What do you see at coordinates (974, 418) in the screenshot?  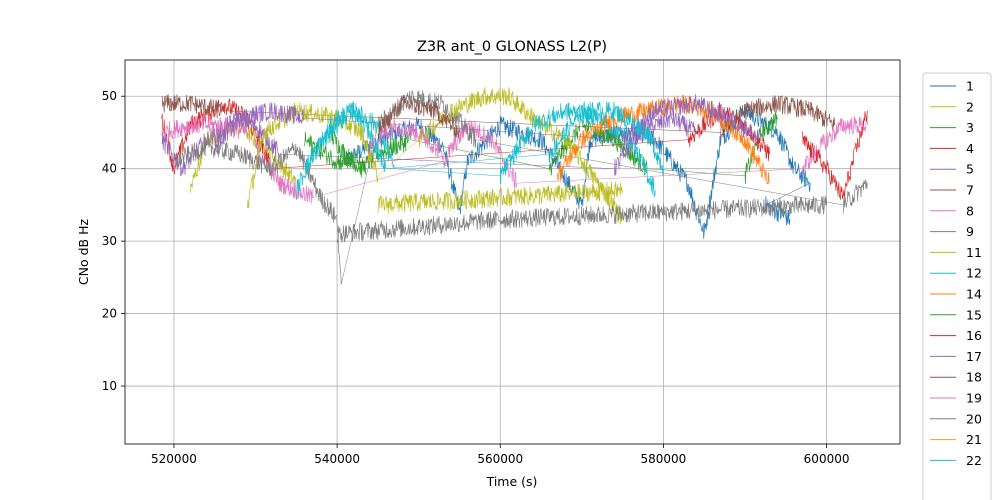 I see `legend-label: 20` at bounding box center [974, 418].